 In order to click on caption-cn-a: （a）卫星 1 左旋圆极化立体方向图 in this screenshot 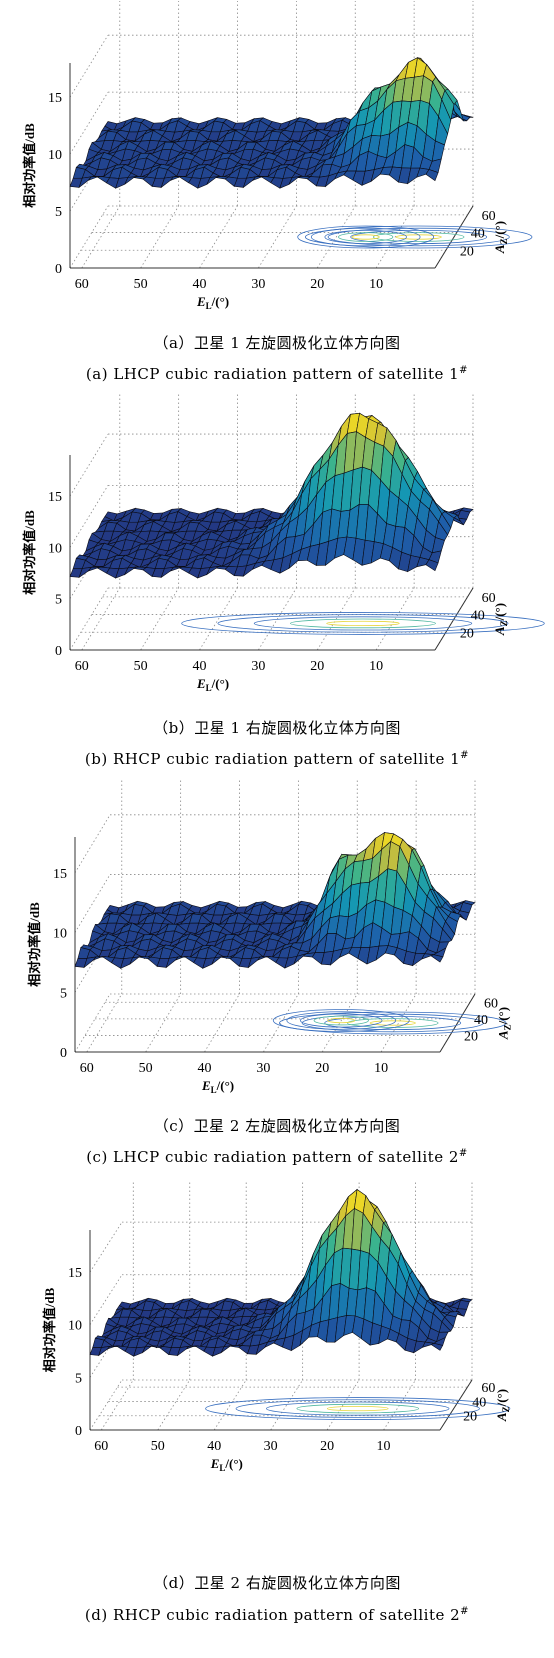, I will do `click(277, 343)`.